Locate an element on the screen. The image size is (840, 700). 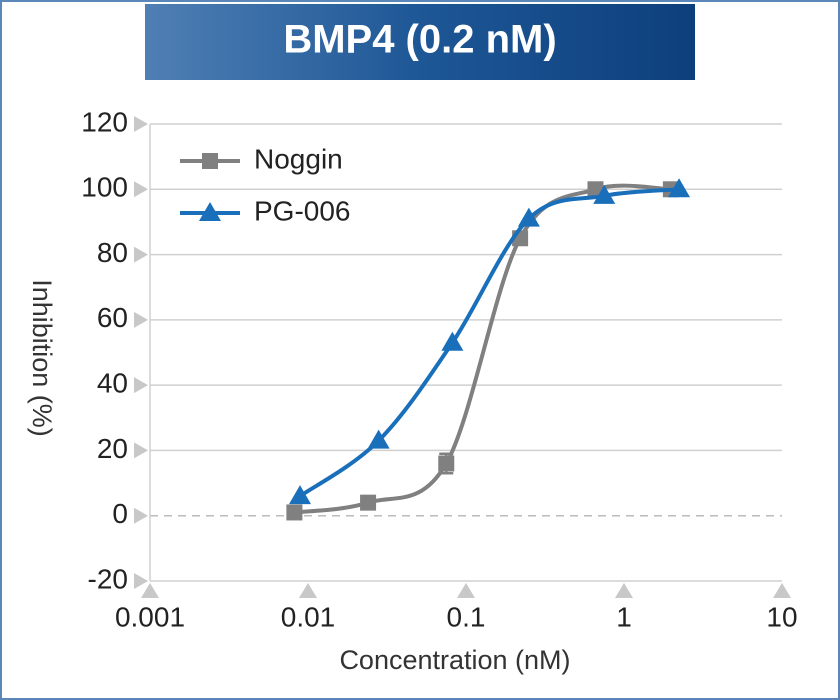
y-axis-title: Inhibition (%) is located at coordinates (42, 358).